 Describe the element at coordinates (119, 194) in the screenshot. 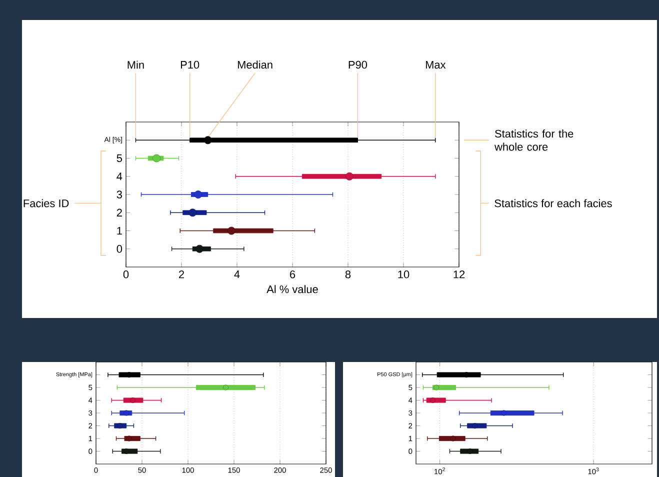

I see `y-tick-label: 3` at that location.